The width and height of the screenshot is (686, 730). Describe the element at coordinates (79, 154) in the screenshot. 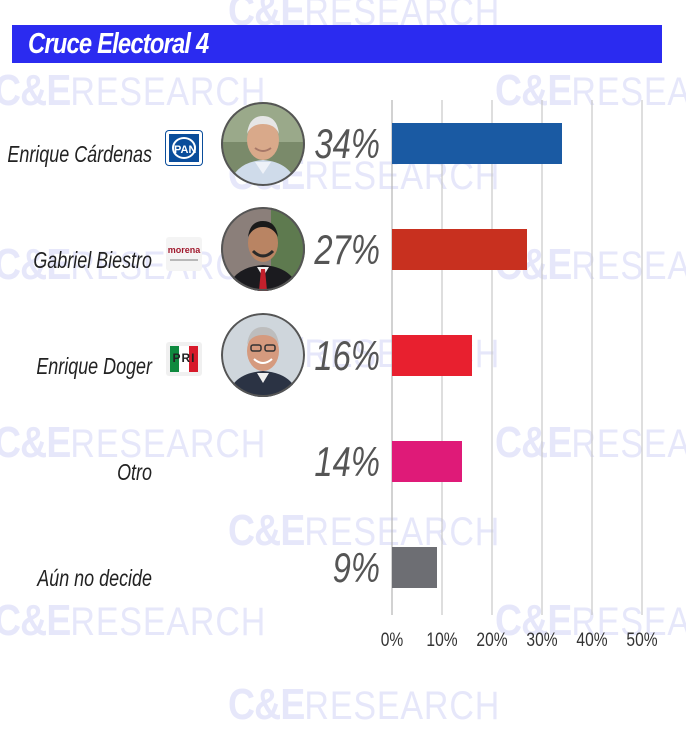

I see `category-label: Enrique Cárdenas` at that location.